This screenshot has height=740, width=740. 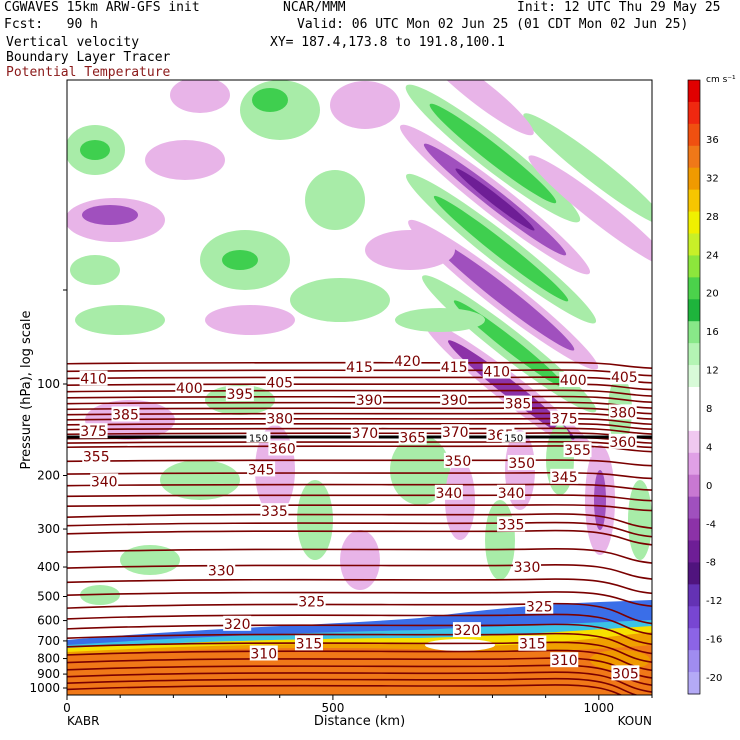 I want to click on theta-label: 380, so click(x=622, y=412).